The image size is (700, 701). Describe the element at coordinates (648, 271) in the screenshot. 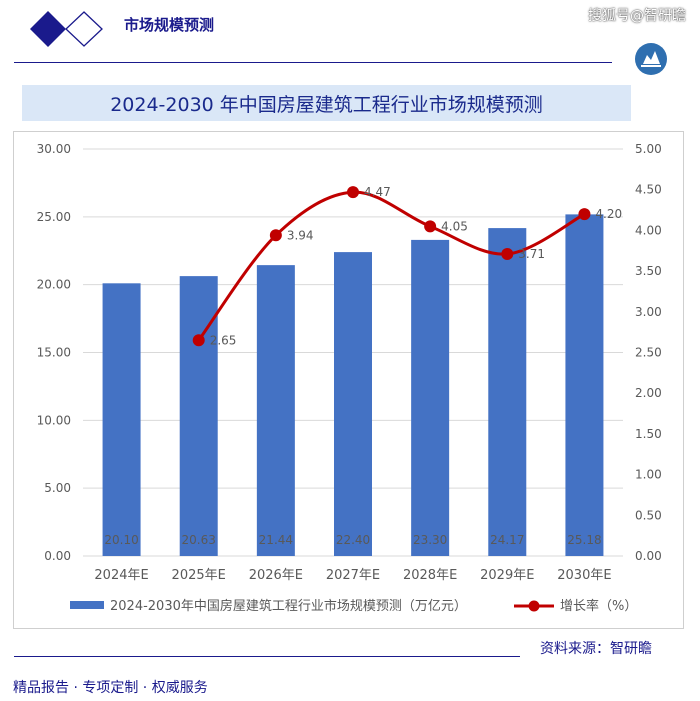

I see `y-right-tick-label: 3.50` at that location.